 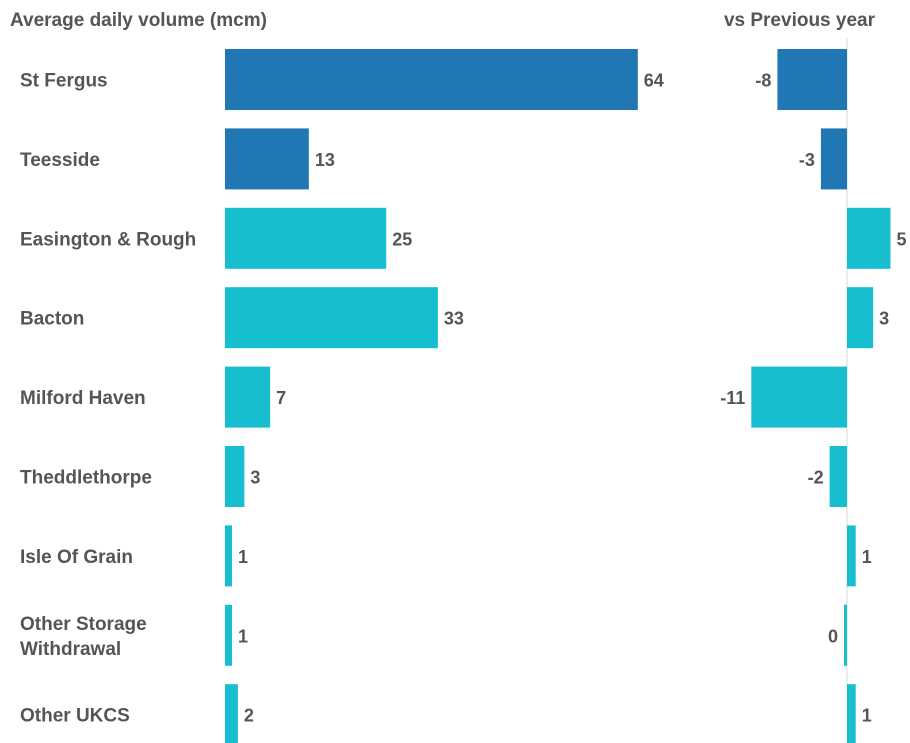 What do you see at coordinates (249, 716) in the screenshot?
I see `volume-value-label: 2` at bounding box center [249, 716].